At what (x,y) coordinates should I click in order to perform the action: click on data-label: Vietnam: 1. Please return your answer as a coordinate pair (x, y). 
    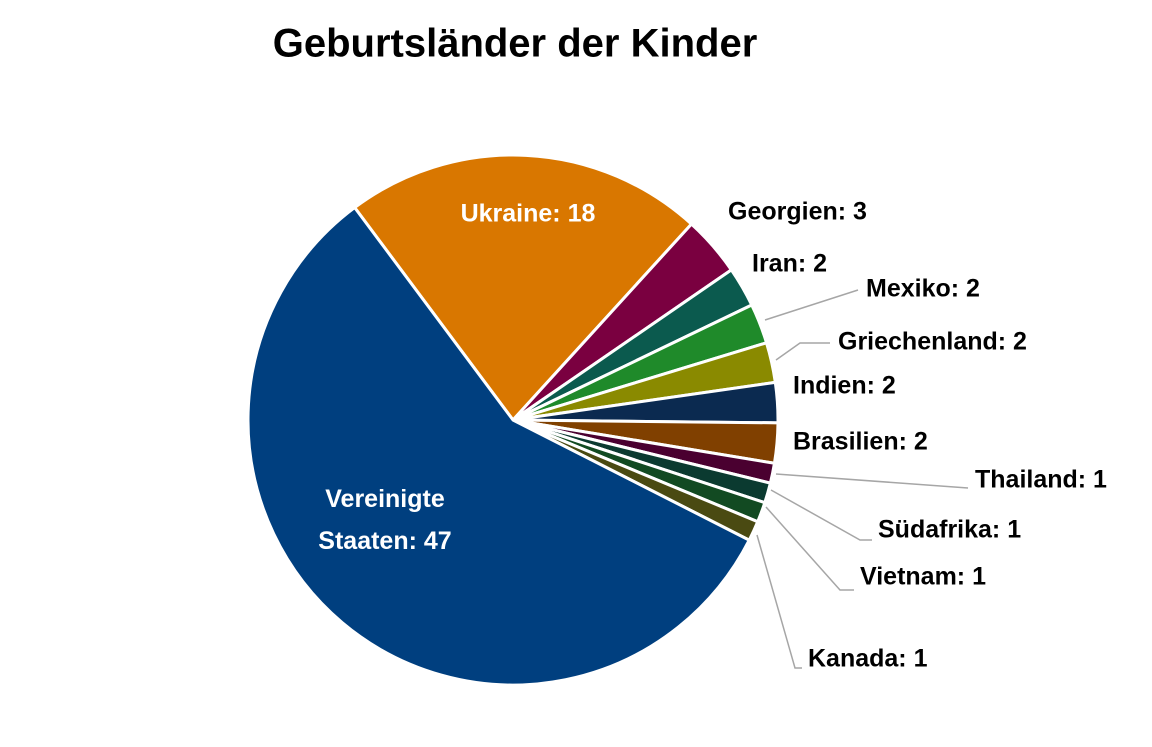
    Looking at the image, I should click on (923, 577).